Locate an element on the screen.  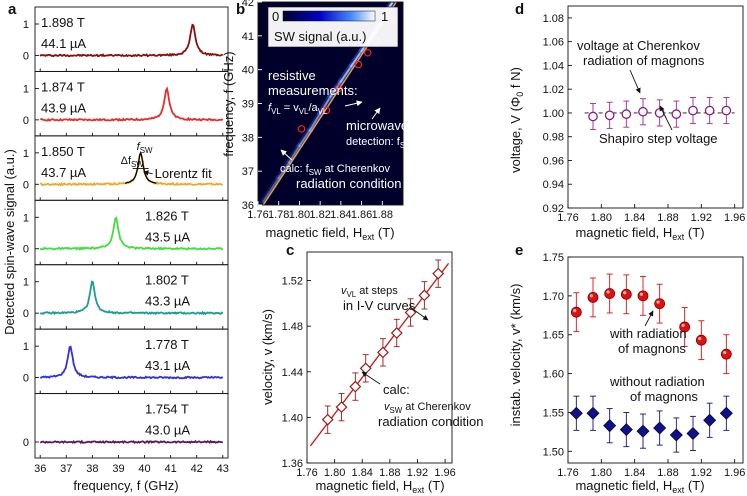
panel-e-ytick-label-1.50: 1.50 is located at coordinates (553, 452).